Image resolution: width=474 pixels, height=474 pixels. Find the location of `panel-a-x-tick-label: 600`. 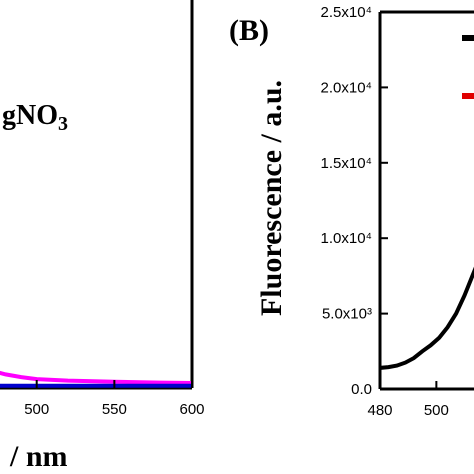

panel-a-x-tick-label: 600 is located at coordinates (191, 409).